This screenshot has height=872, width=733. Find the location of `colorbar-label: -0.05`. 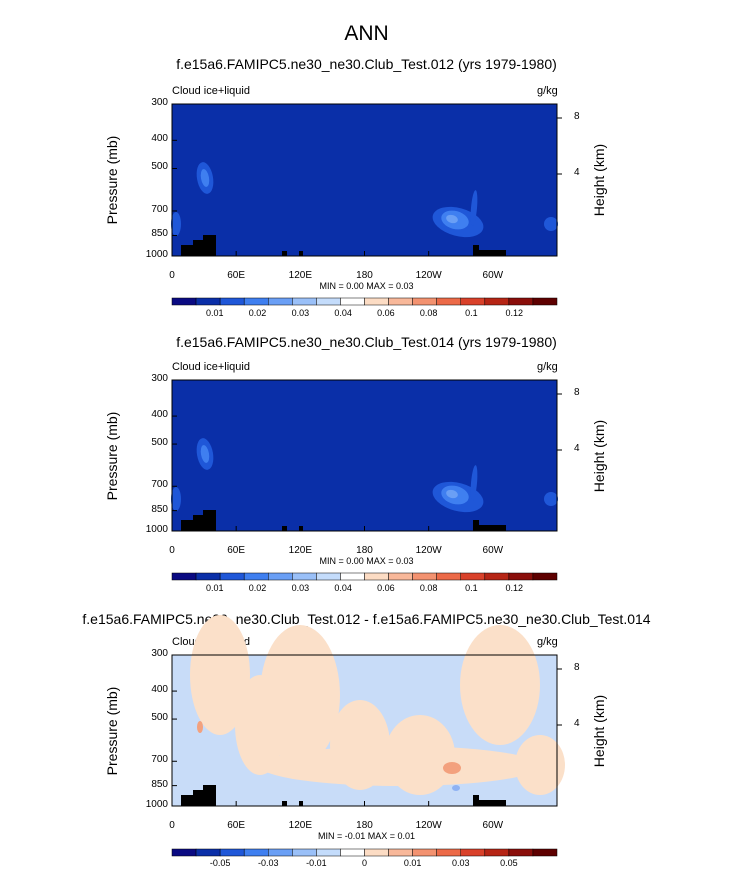

colorbar-label: -0.05 is located at coordinates (220, 863).